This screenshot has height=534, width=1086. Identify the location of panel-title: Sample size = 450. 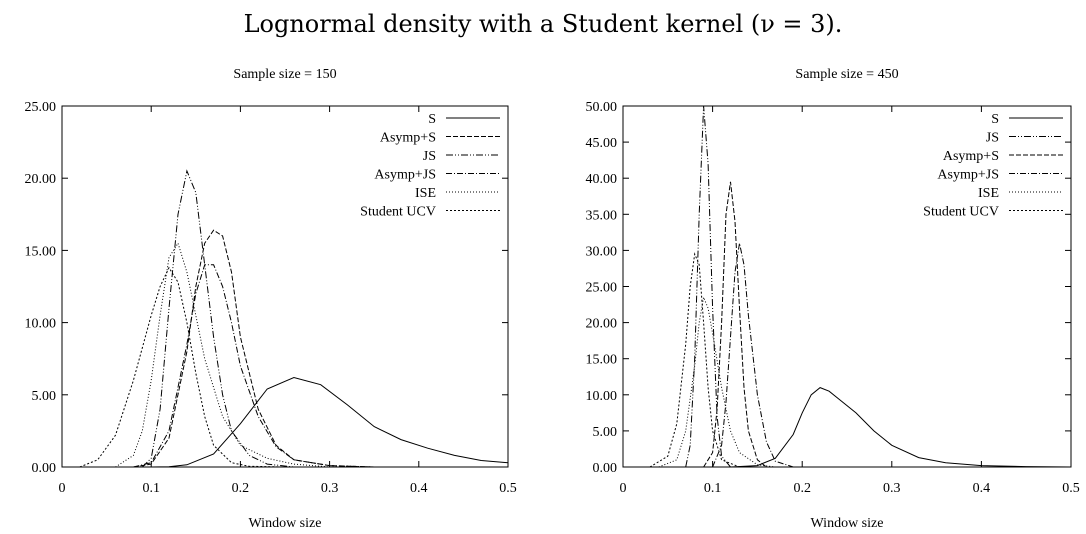
(846, 74).